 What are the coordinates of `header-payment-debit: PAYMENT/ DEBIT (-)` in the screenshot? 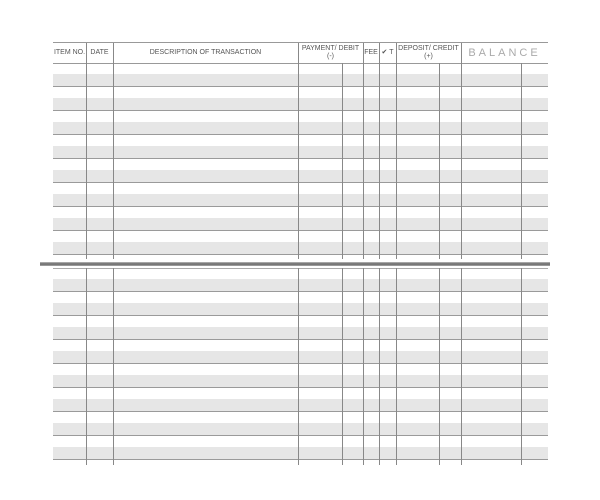 It's located at (330, 52).